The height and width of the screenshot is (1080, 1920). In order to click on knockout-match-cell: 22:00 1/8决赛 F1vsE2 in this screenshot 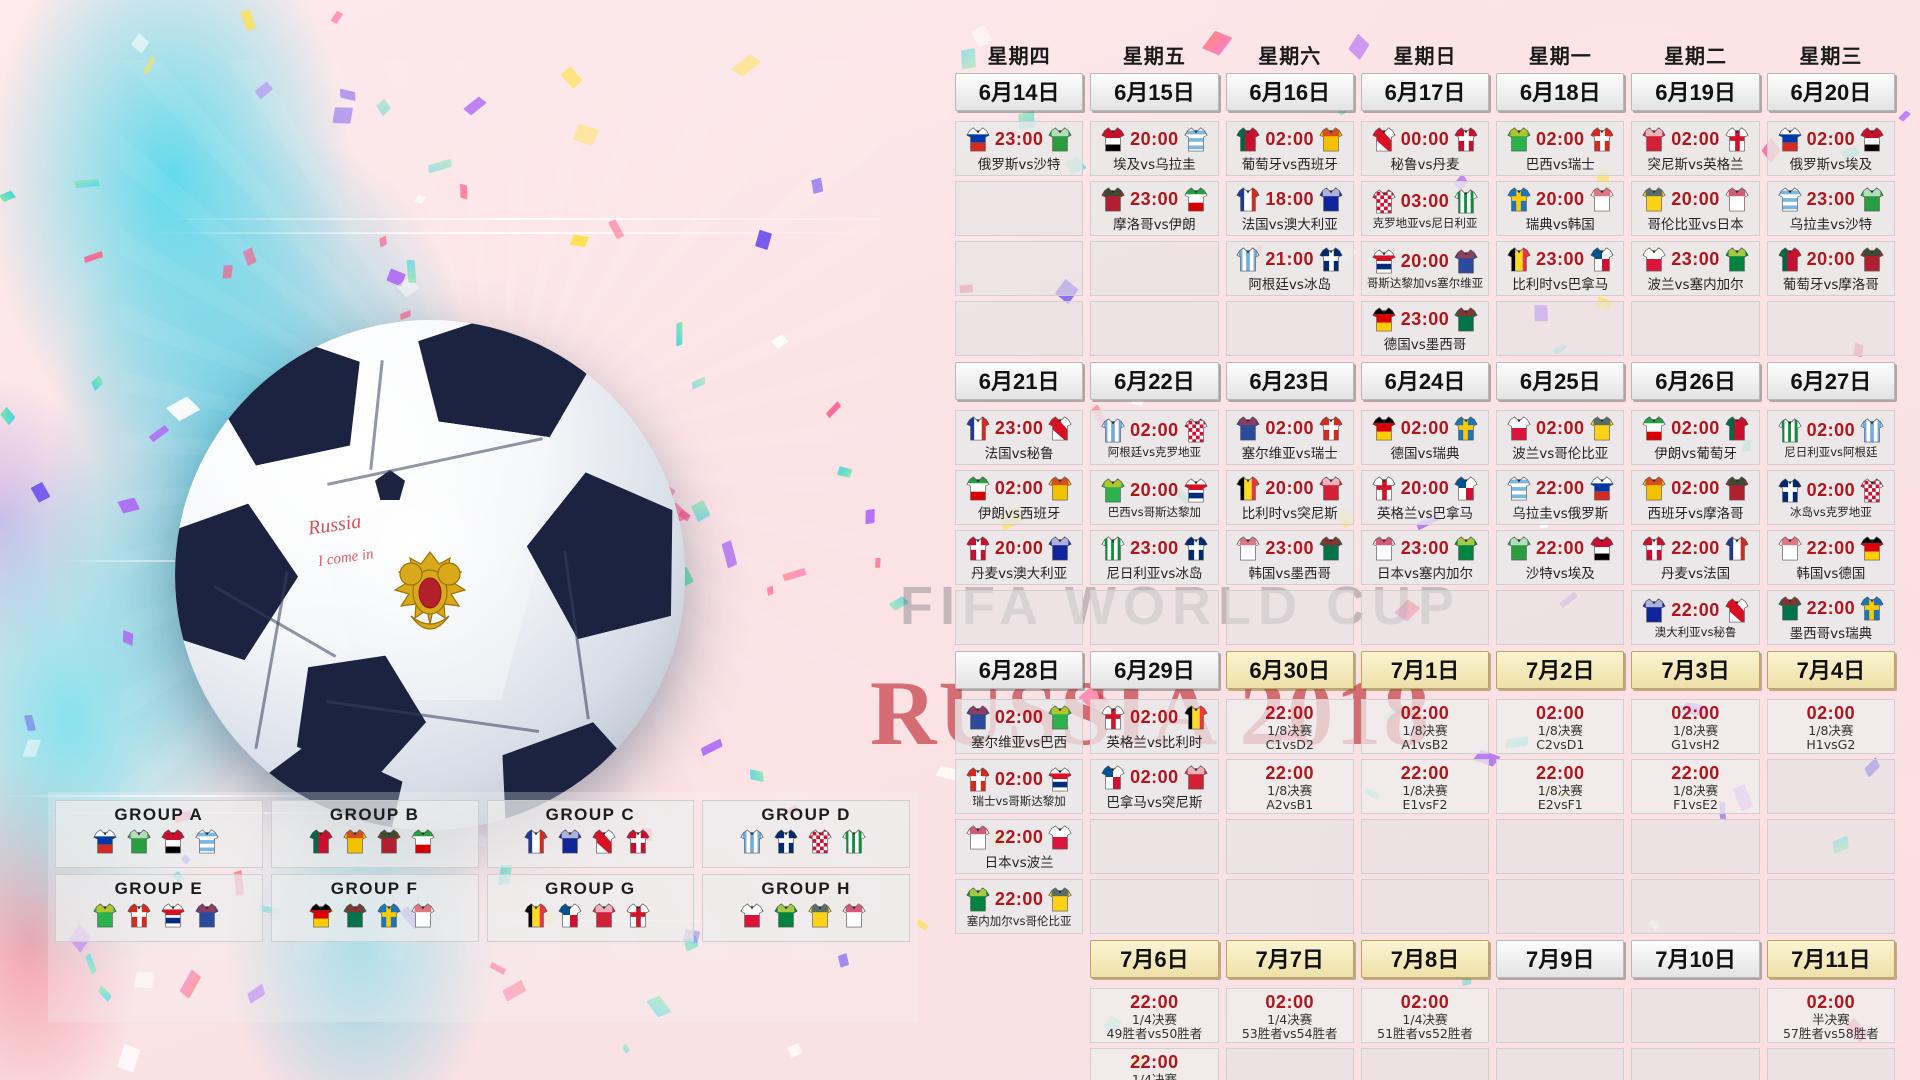, I will do `click(1695, 786)`.